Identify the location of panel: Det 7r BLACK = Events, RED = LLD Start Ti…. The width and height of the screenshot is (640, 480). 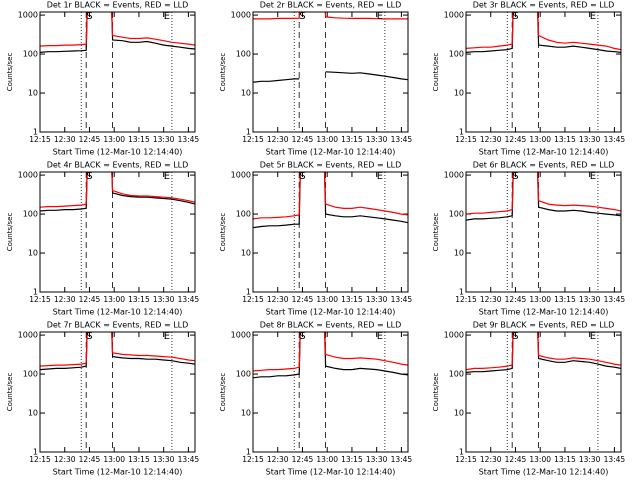
(103, 399).